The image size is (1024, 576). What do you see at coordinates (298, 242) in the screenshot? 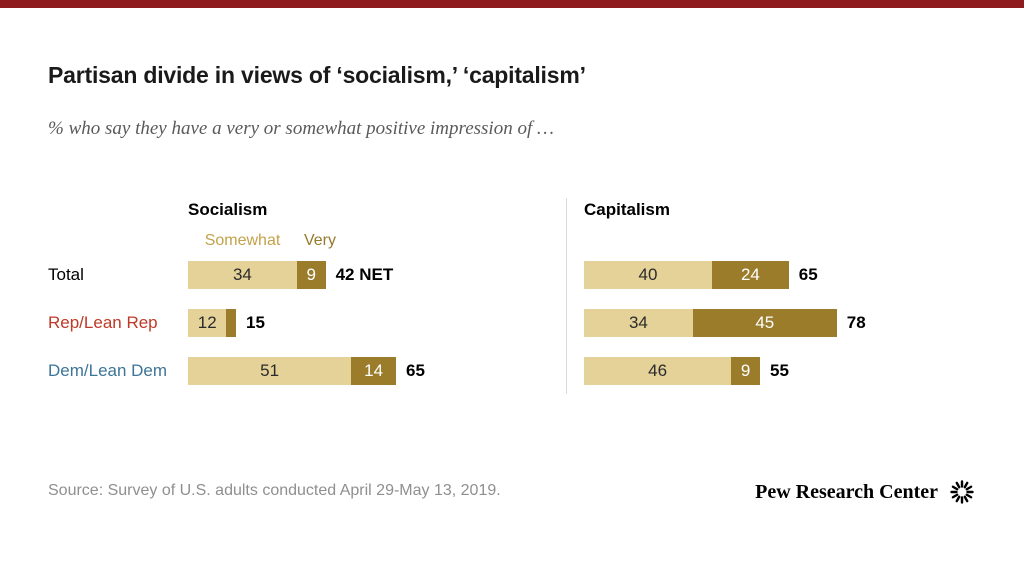
I see `legend: Somewhat Very` at bounding box center [298, 242].